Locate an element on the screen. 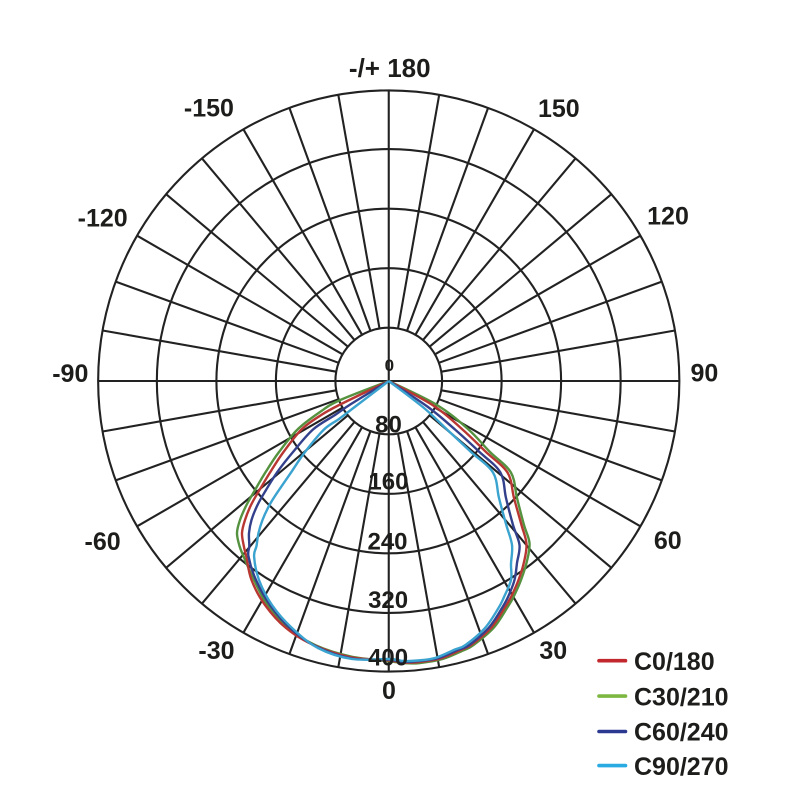 The image size is (800, 805). svg-text: -120 is located at coordinates (103, 219).